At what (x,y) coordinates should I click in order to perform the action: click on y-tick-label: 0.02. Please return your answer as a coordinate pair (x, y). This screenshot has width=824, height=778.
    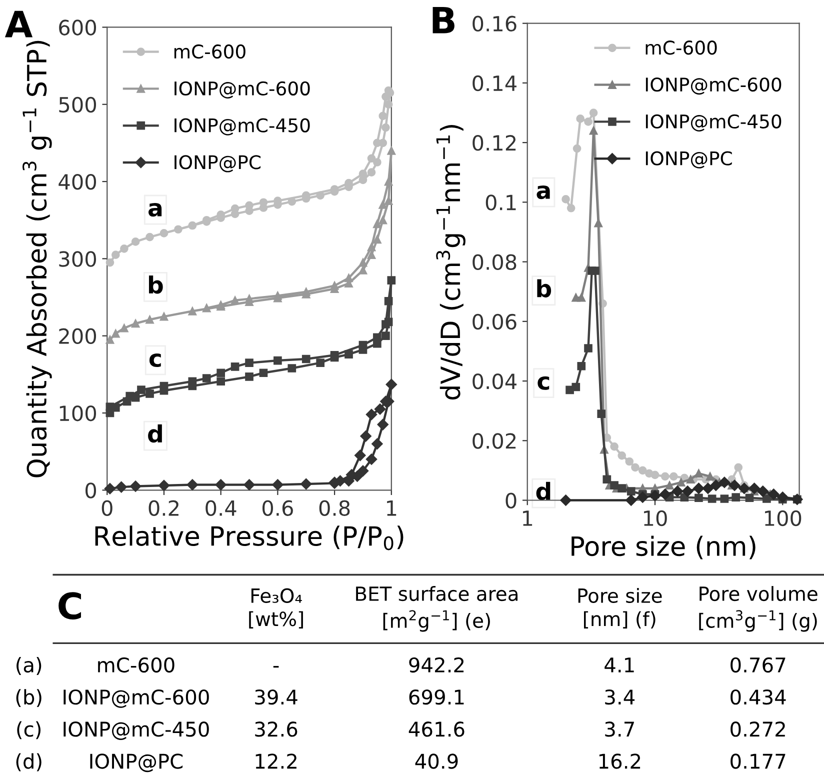
    Looking at the image, I should click on (494, 441).